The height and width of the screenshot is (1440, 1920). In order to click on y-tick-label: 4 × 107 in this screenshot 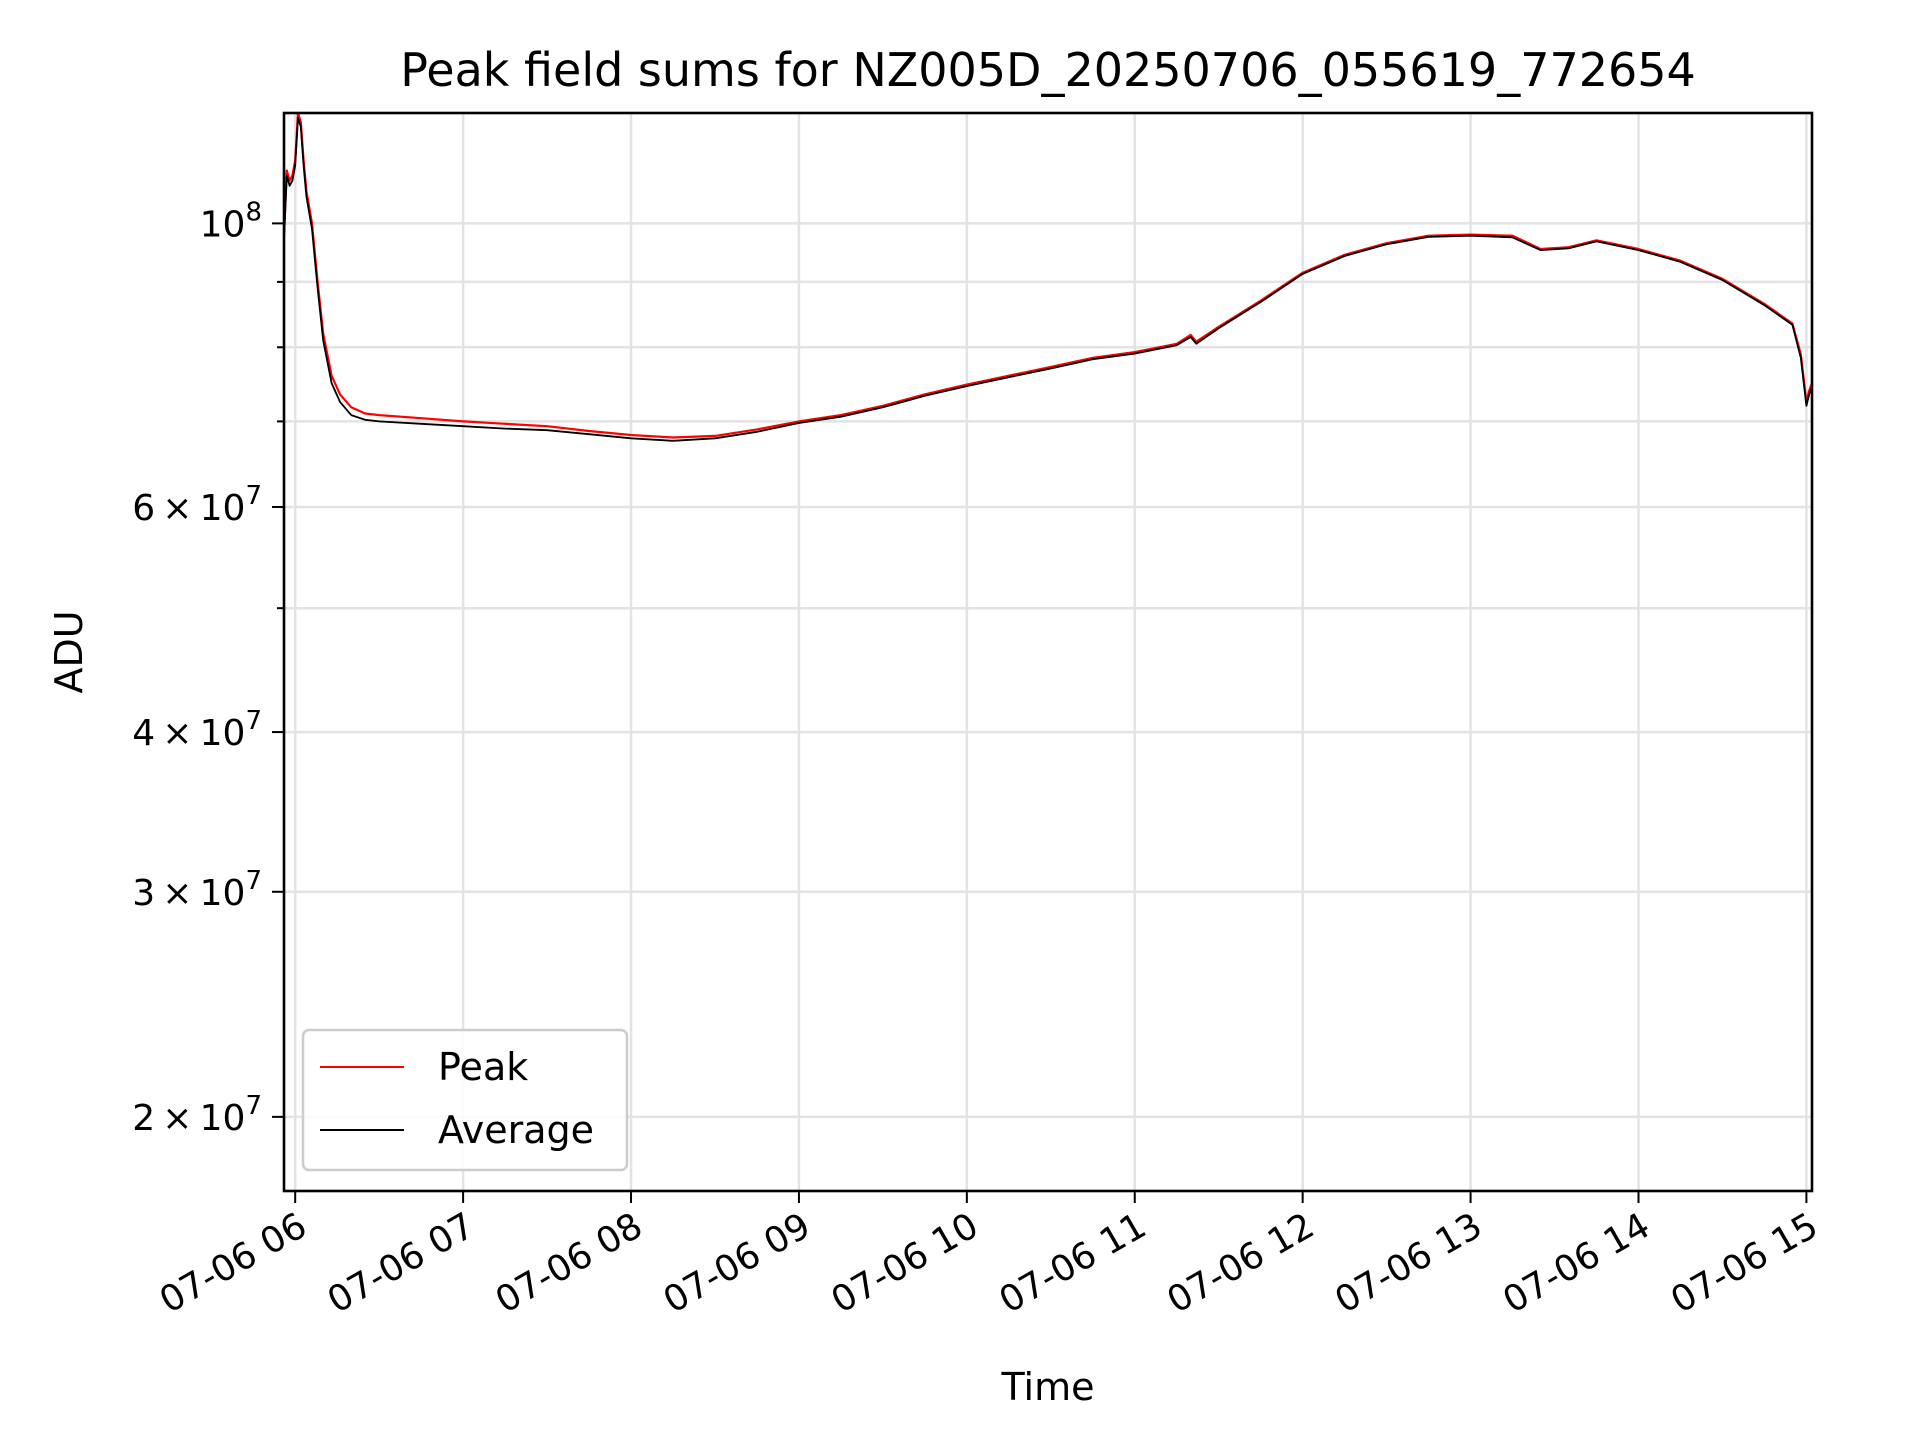, I will do `click(197, 730)`.